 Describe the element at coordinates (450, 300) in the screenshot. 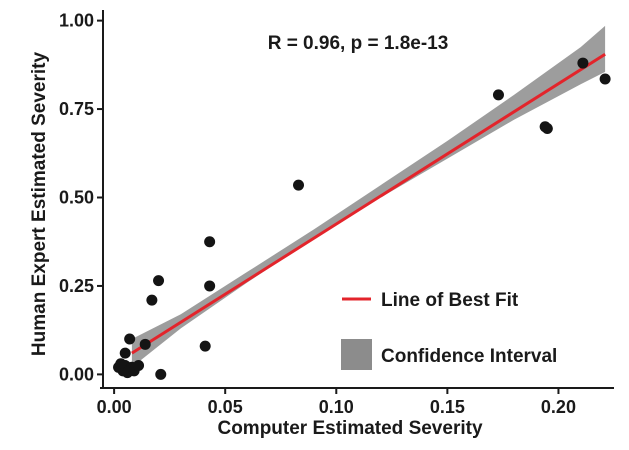

I see `legend-label-fit-line: Line of Best Fit` at that location.